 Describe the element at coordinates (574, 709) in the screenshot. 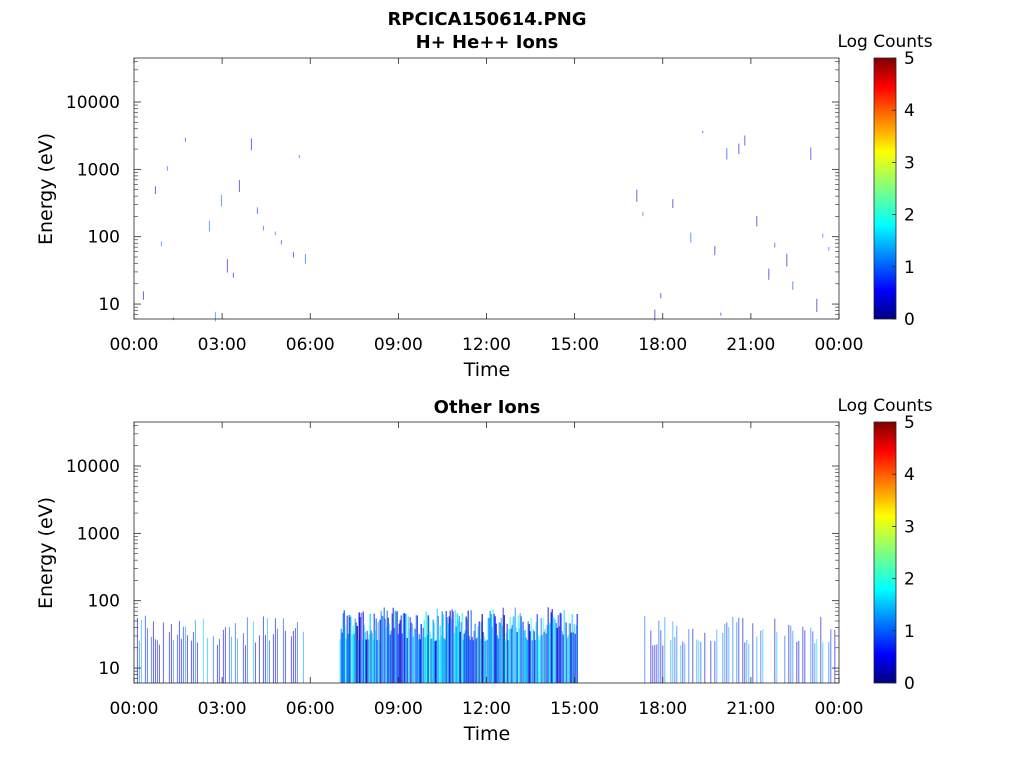

I see `x-tick-label: 15:00` at that location.